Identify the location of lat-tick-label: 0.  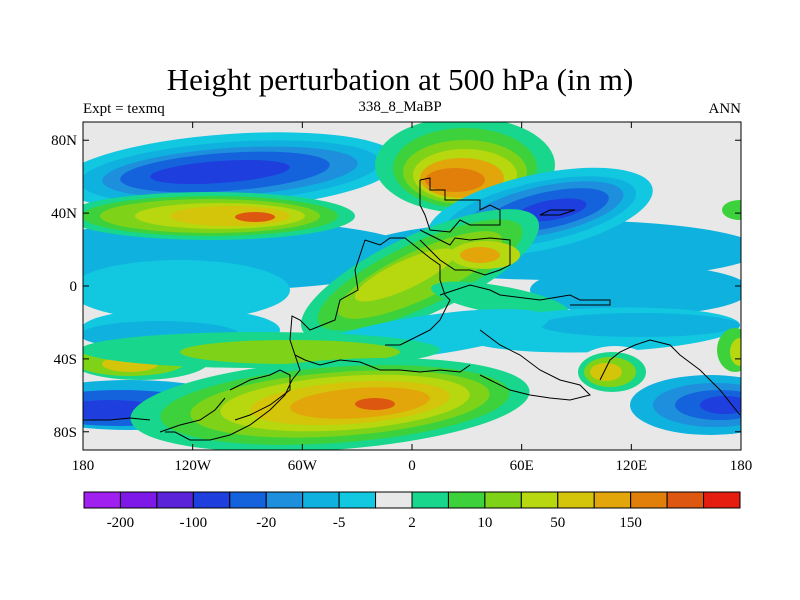
(74, 287).